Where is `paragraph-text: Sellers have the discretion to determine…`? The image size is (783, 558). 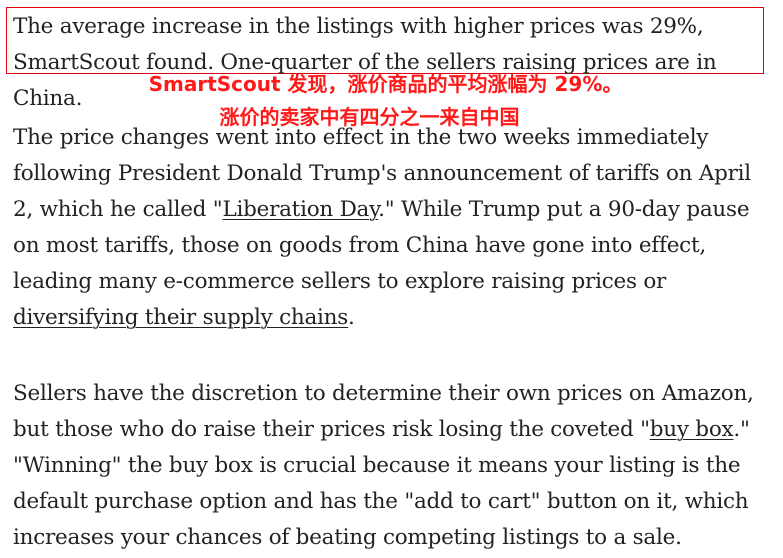
paragraph-text: Sellers have the discretion to determine… is located at coordinates (383, 411).